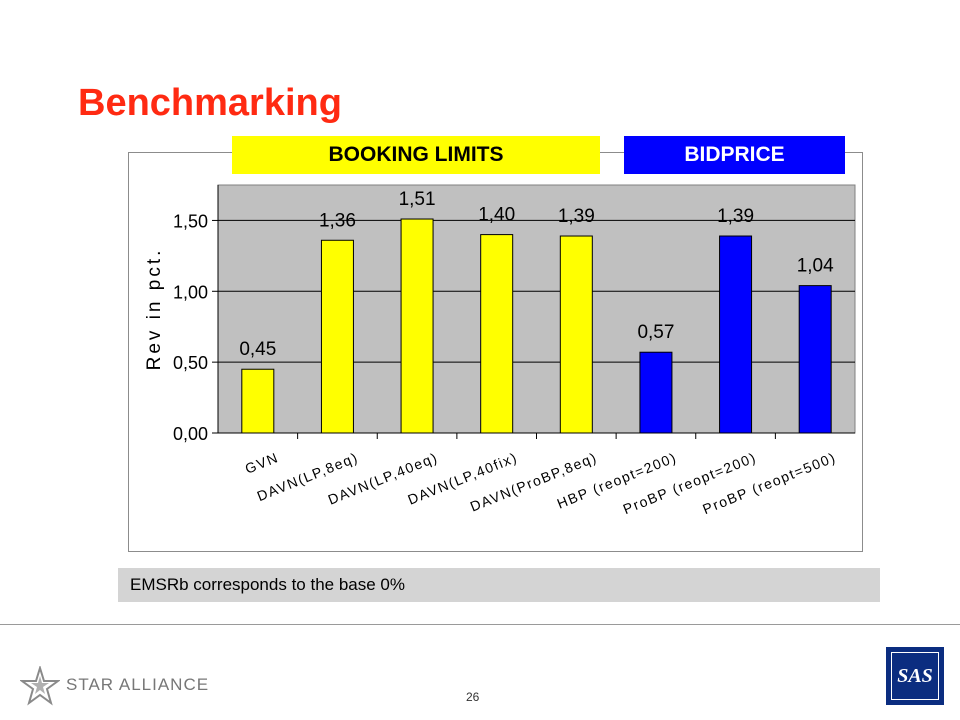 Image resolution: width=960 pixels, height=720 pixels. I want to click on slide-title: Benchmarking, so click(210, 103).